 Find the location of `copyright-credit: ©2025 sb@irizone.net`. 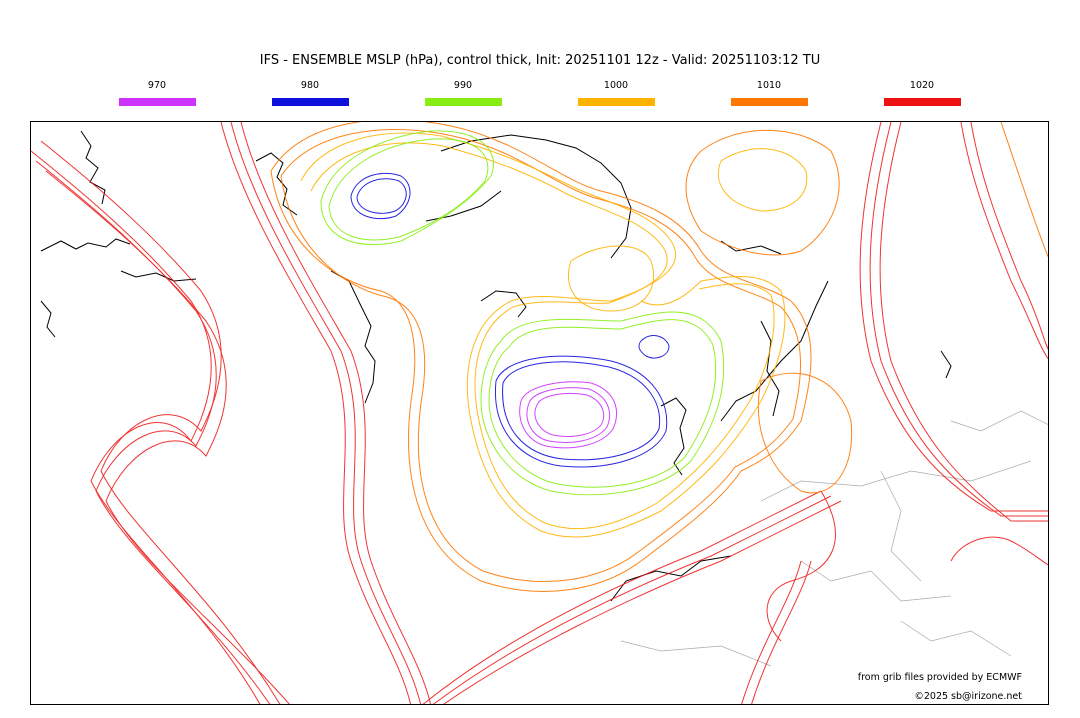

copyright-credit: ©2025 sb@irizone.net is located at coordinates (968, 696).